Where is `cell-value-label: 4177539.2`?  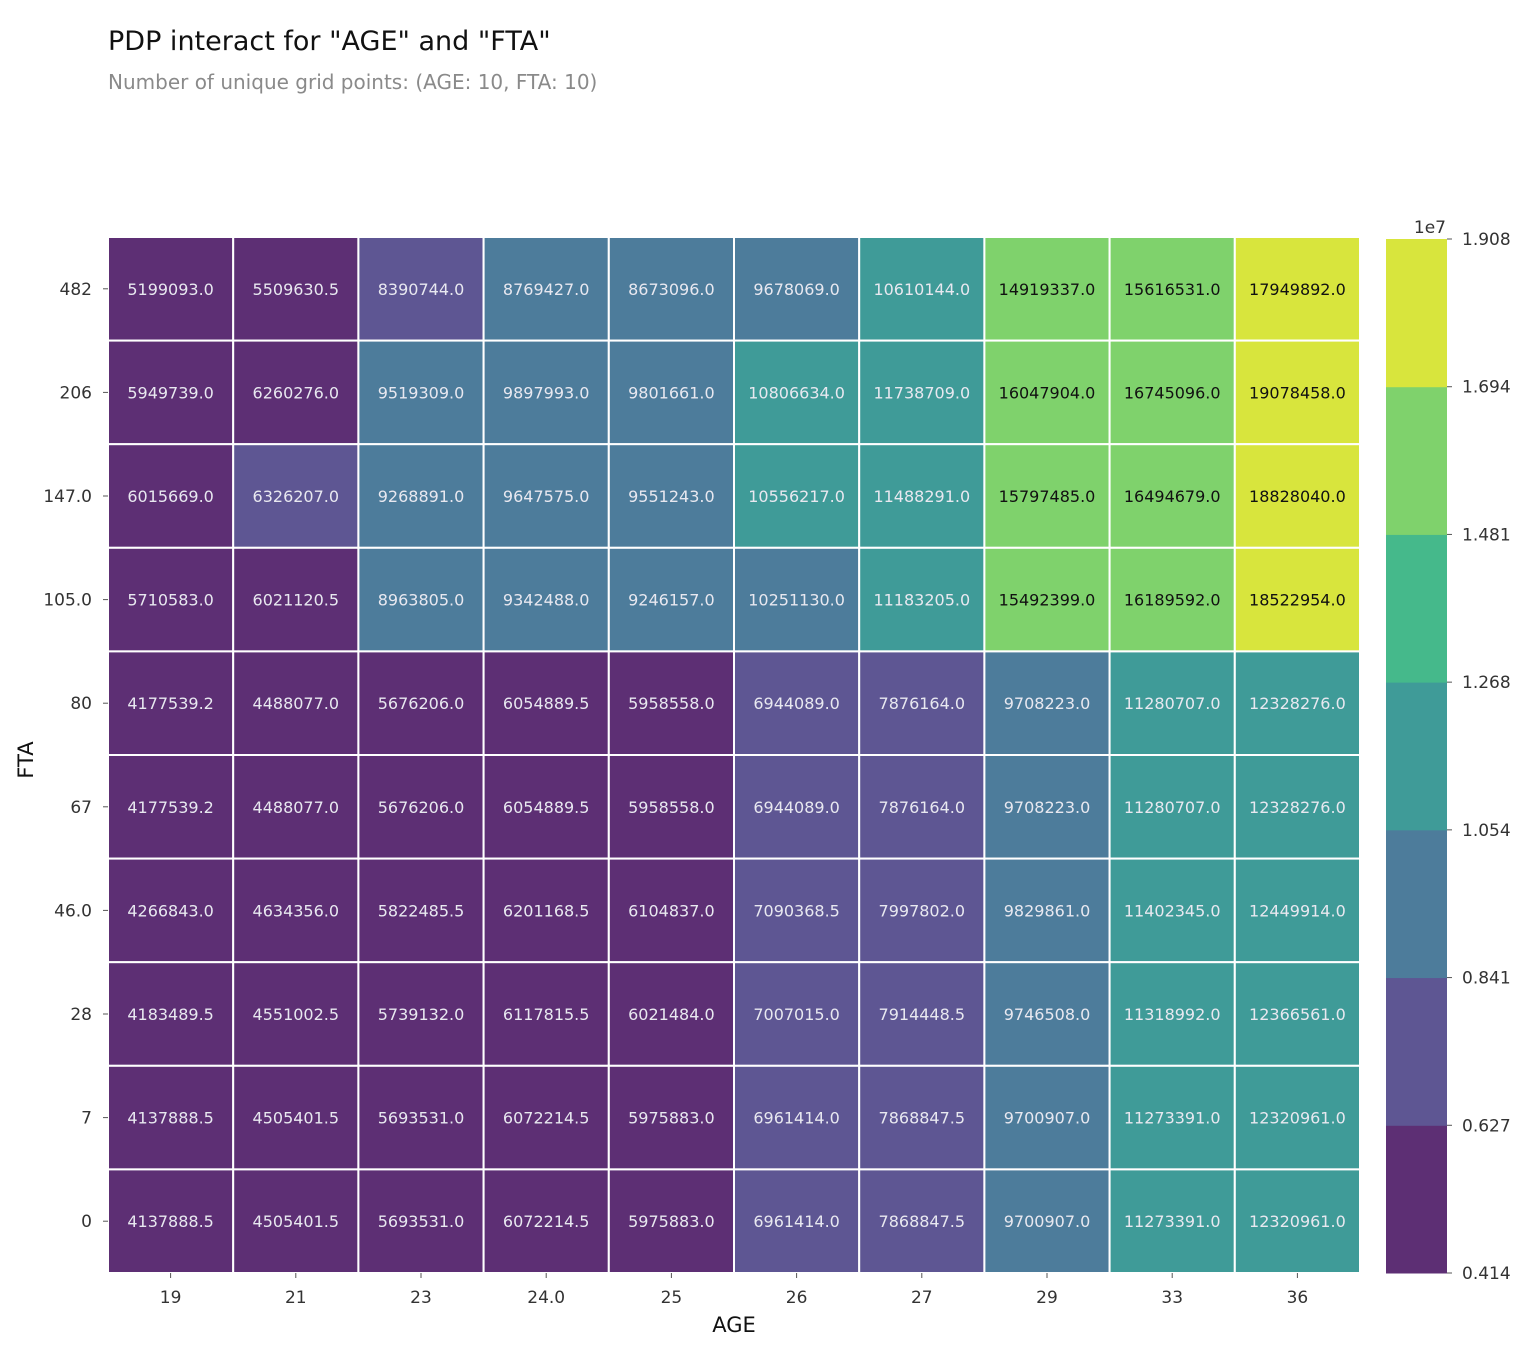 cell-value-label: 4177539.2 is located at coordinates (170, 807).